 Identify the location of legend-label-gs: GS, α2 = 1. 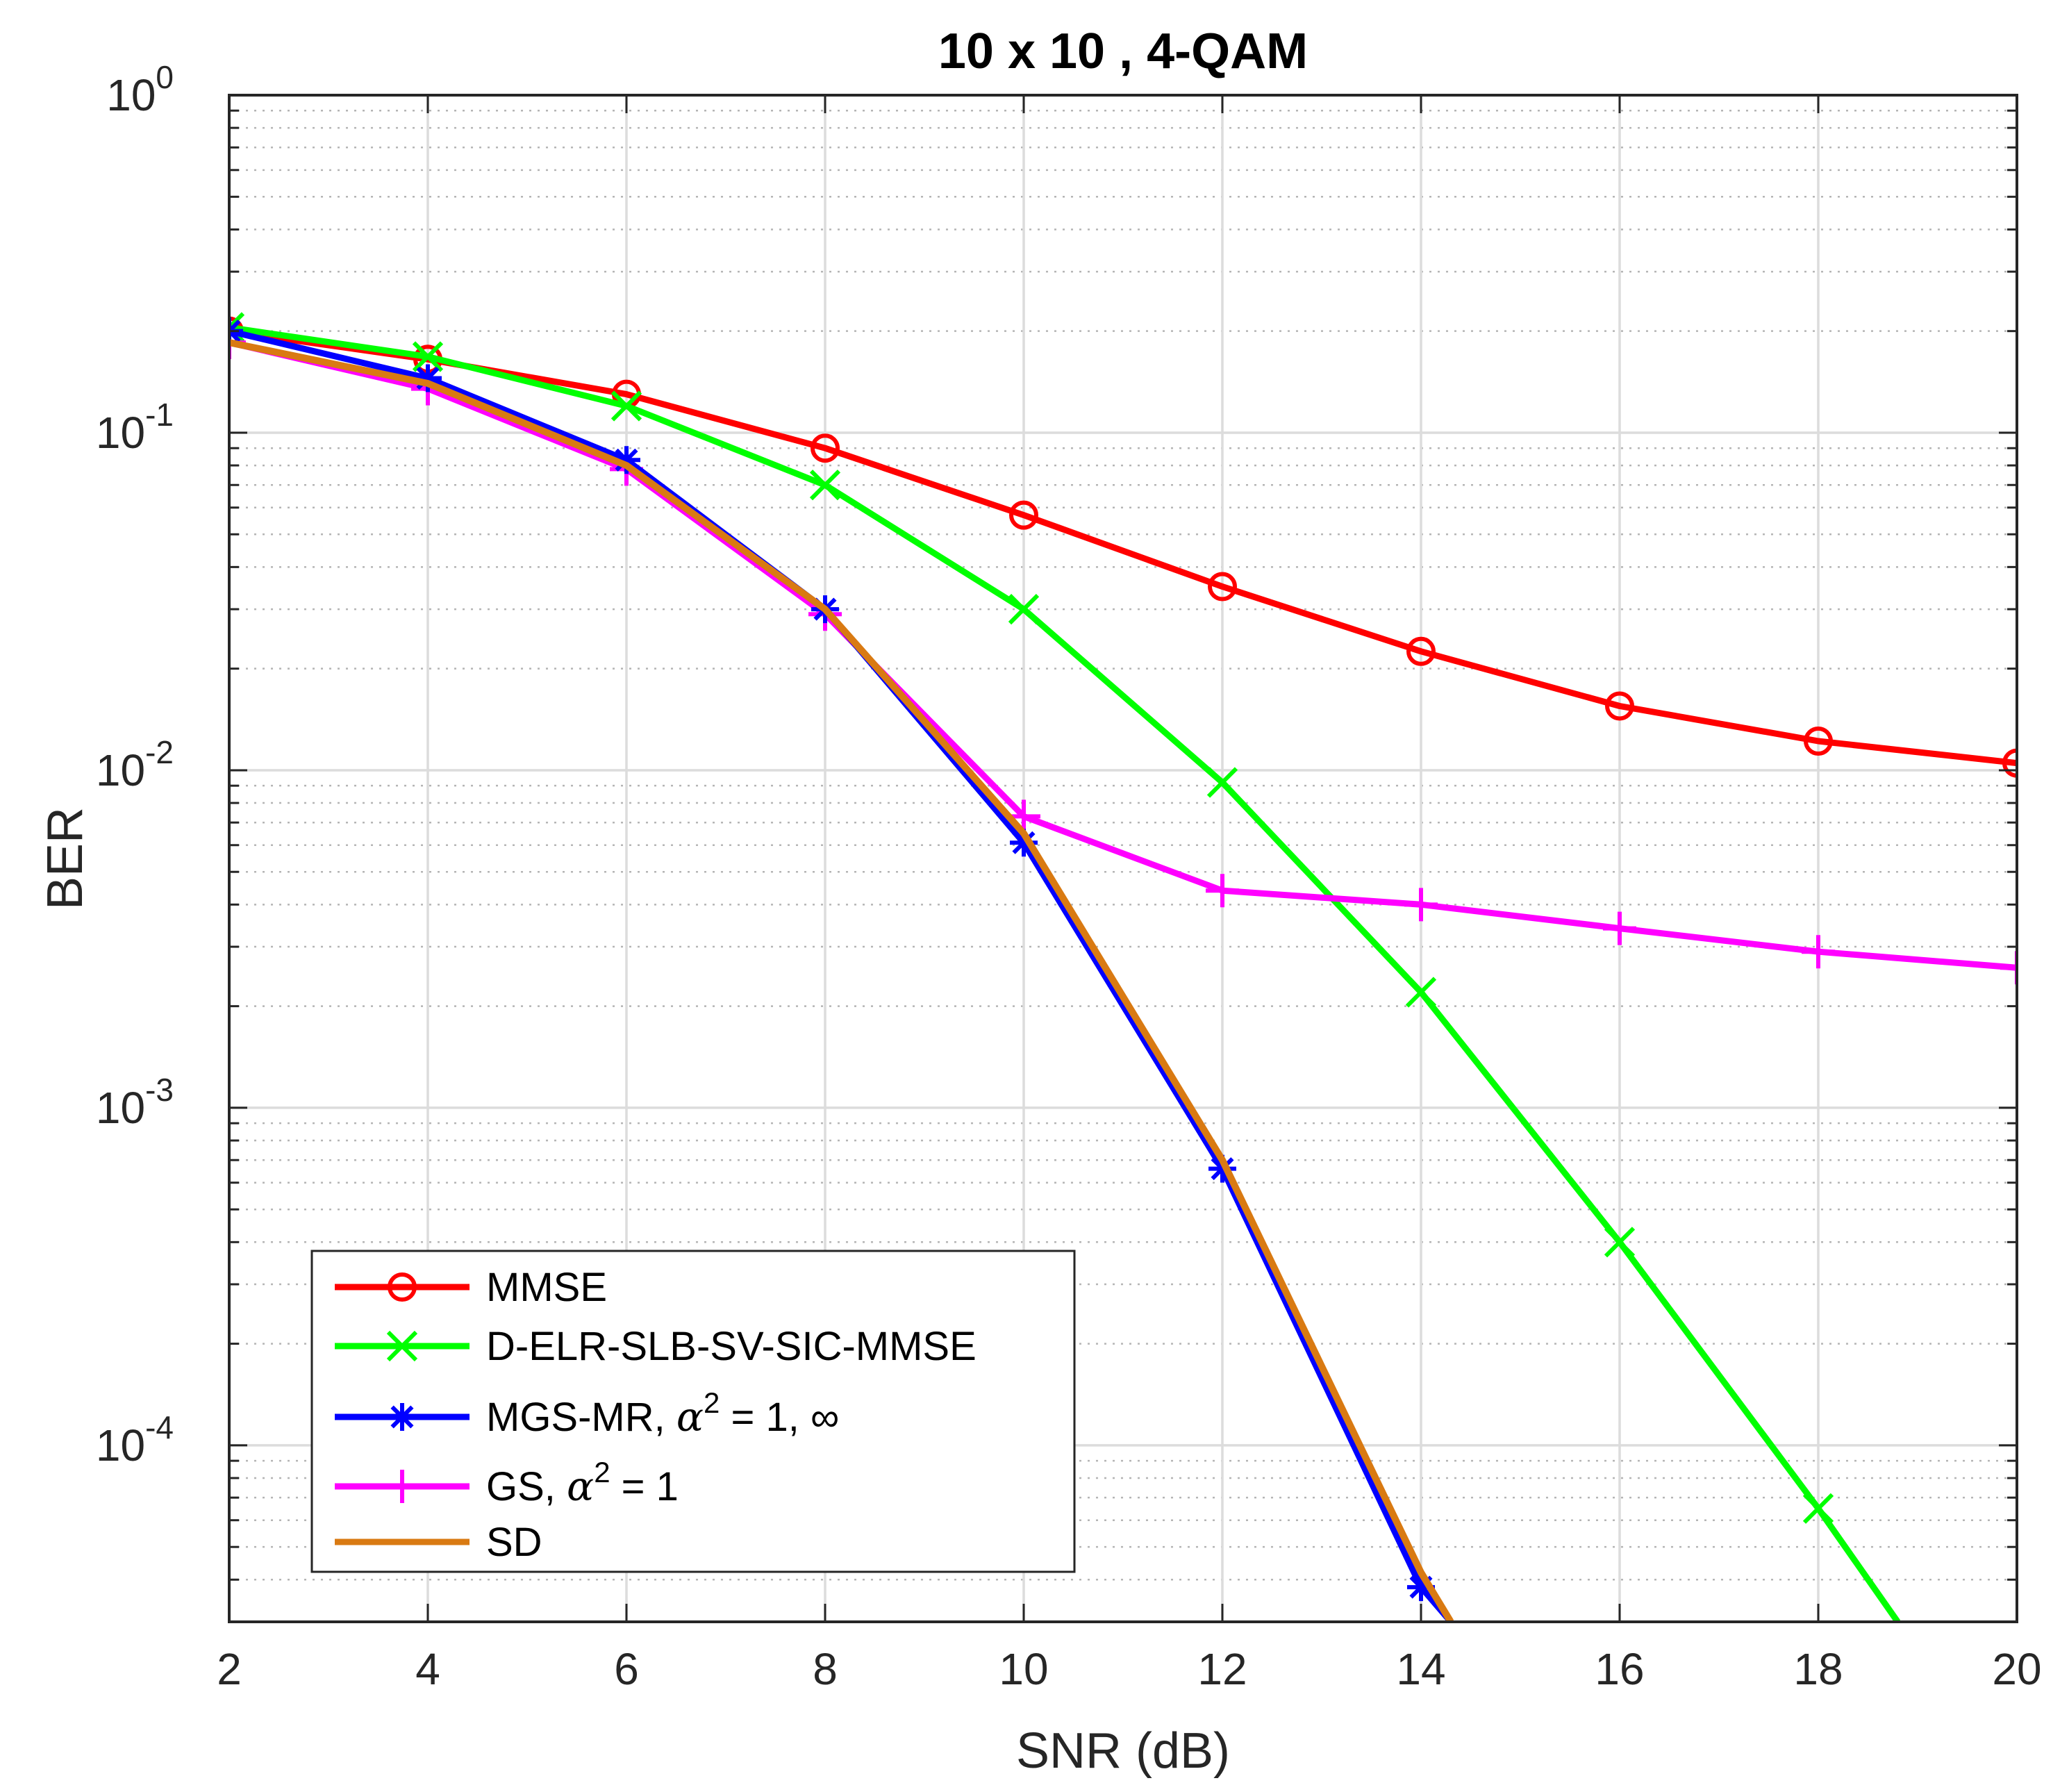
(582, 1483).